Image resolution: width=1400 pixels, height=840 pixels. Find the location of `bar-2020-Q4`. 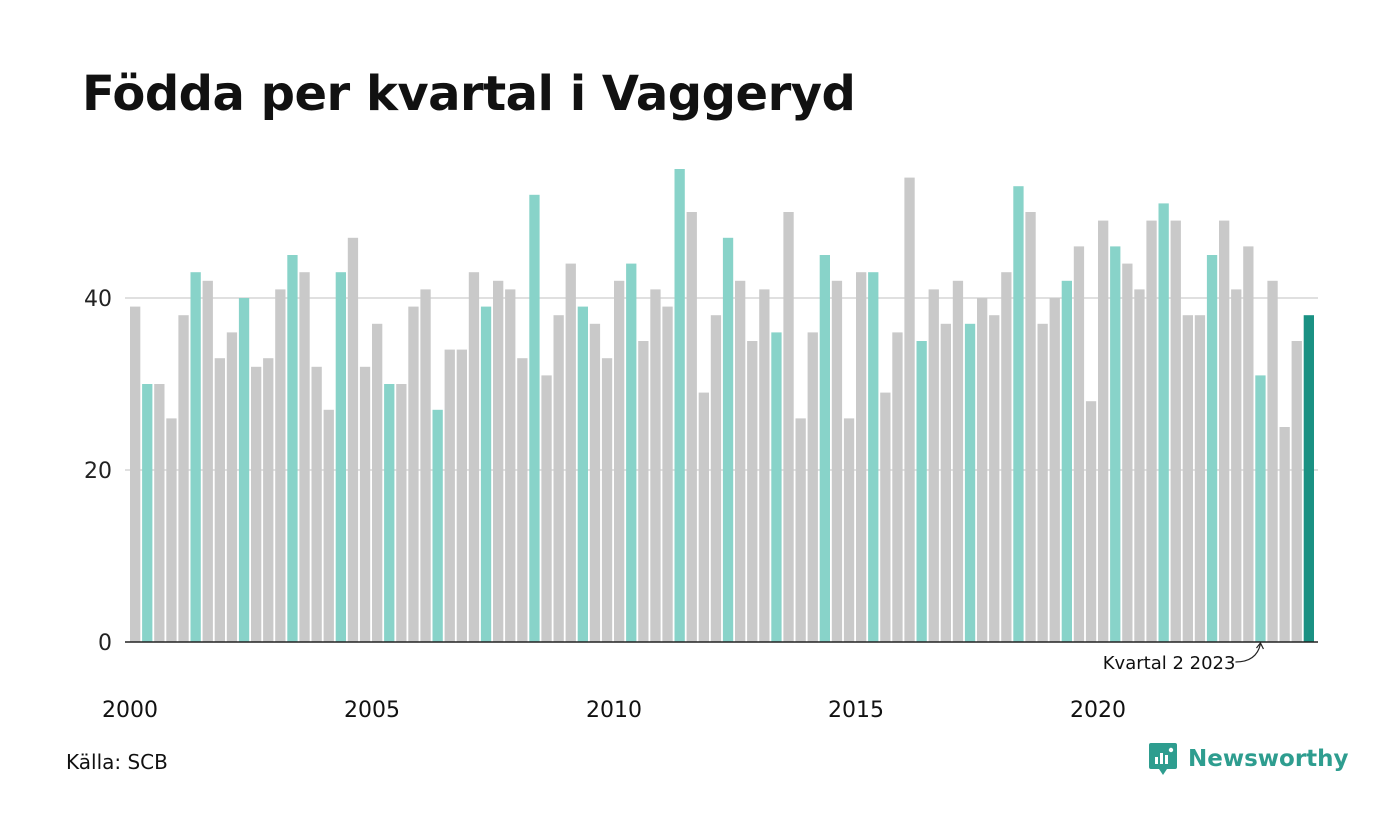

bar-2020-Q4 is located at coordinates (1139, 465).